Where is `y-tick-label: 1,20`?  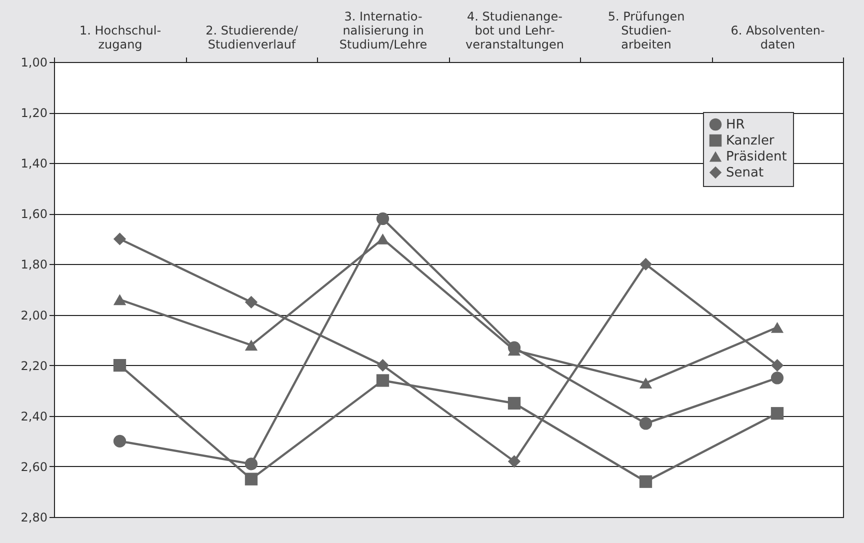
y-tick-label: 1,20 is located at coordinates (34, 113).